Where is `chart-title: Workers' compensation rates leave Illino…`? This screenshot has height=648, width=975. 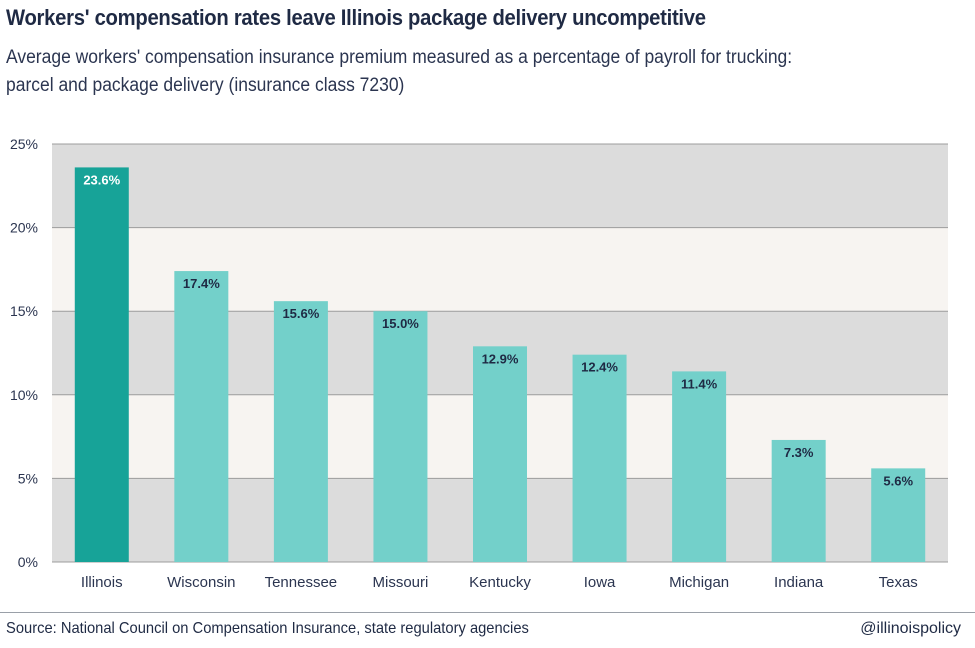 chart-title: Workers' compensation rates leave Illino… is located at coordinates (356, 17).